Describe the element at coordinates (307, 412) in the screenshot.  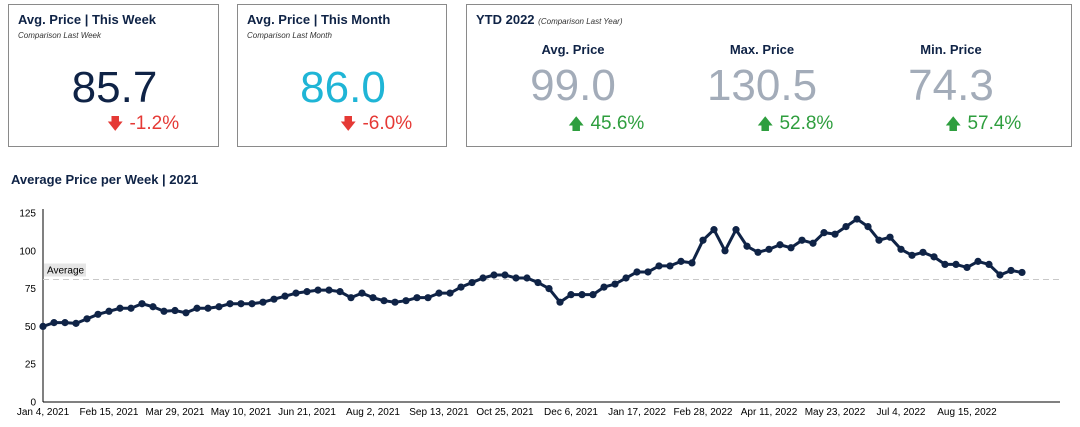
I see `x-tick-label: Jun 21, 2021` at that location.